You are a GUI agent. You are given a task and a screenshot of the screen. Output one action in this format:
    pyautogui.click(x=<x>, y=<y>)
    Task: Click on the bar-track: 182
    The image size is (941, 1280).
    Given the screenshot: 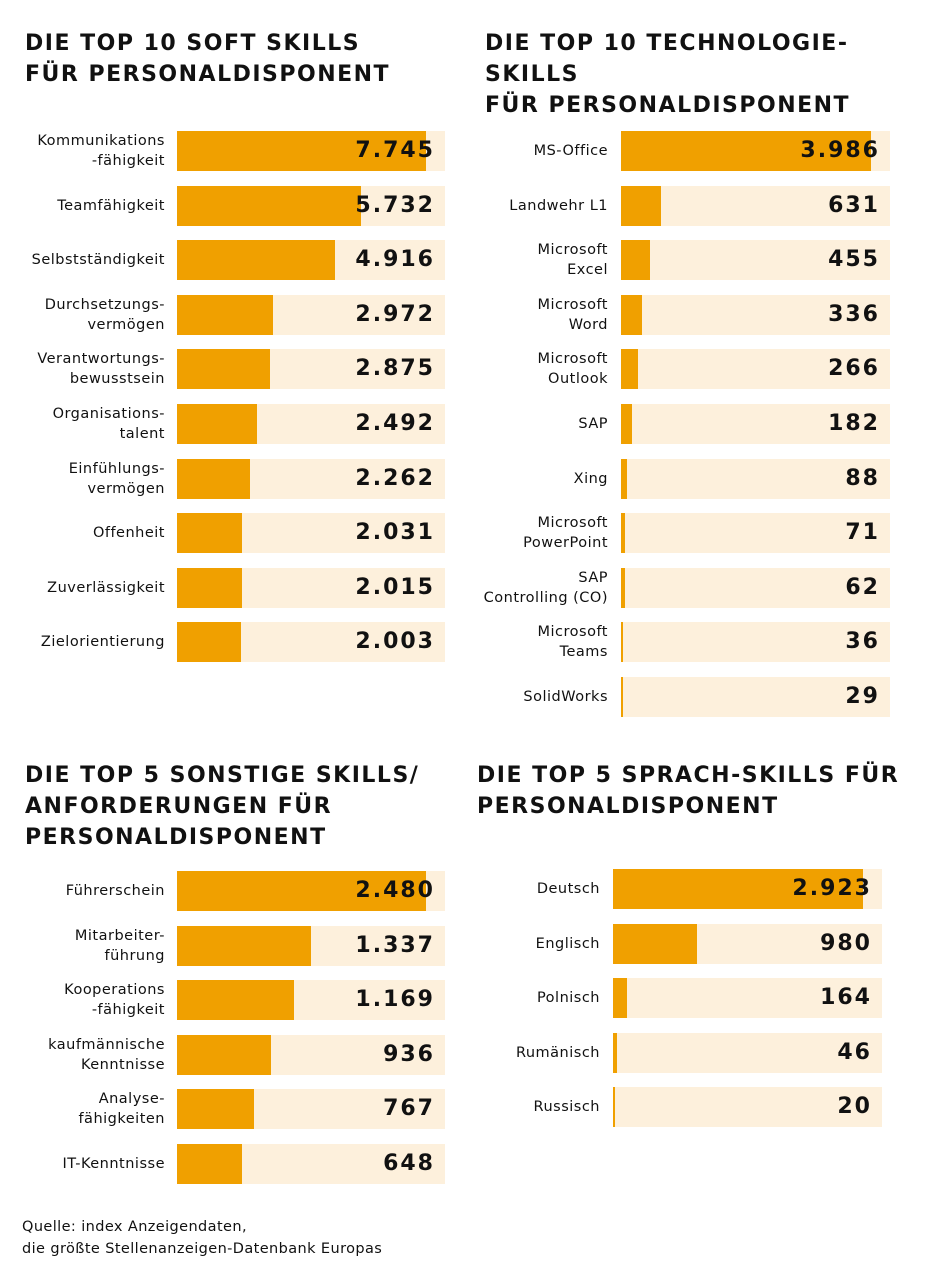 What is the action you would take?
    pyautogui.click(x=755, y=424)
    